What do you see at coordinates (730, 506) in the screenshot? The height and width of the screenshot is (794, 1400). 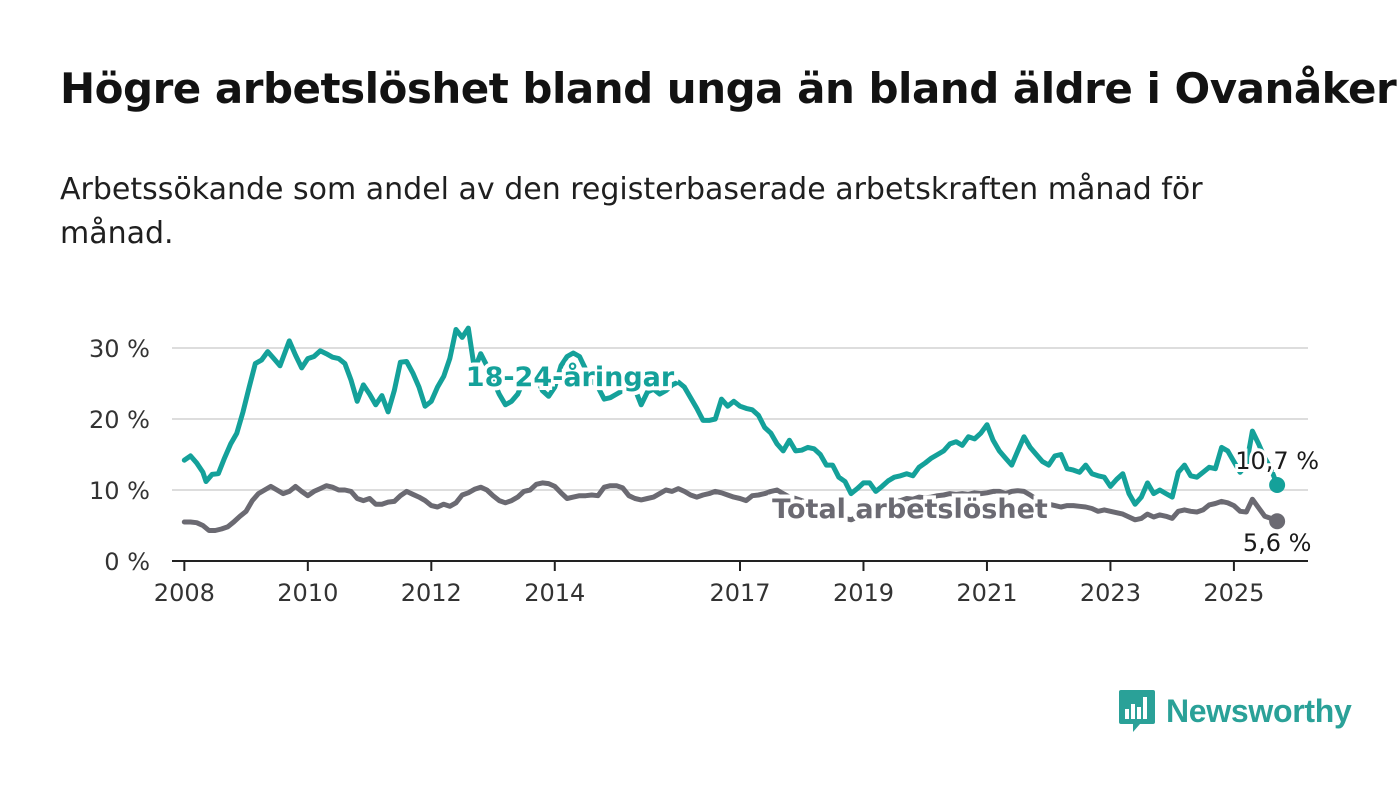 I see `total-series-line` at bounding box center [730, 506].